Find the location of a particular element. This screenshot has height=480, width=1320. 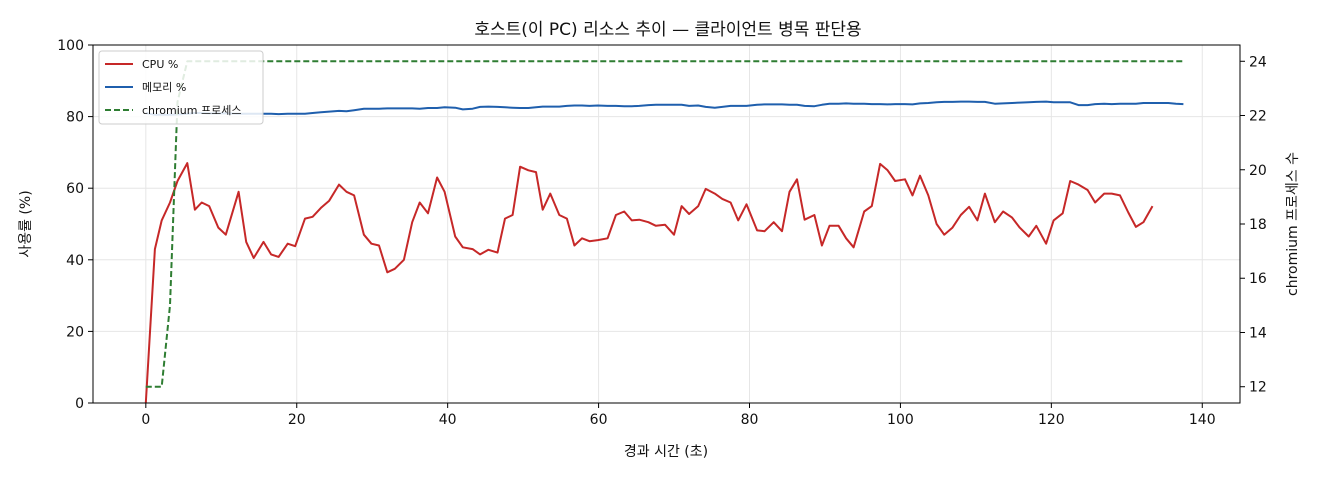

x-tick-label: 120 is located at coordinates (1051, 420).